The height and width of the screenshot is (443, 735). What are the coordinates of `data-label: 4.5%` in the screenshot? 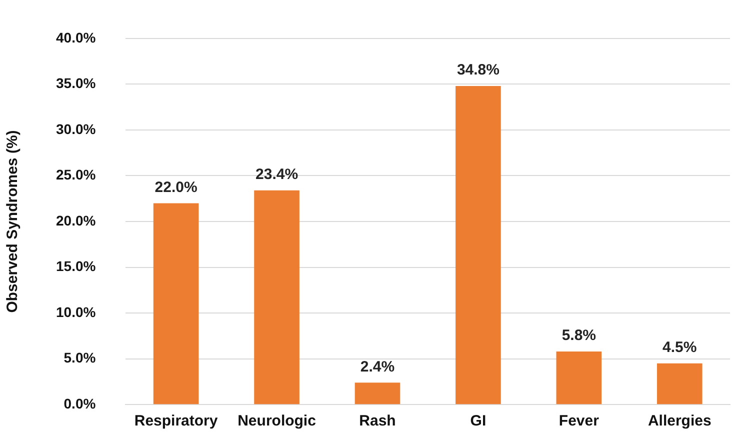 It's located at (679, 347).